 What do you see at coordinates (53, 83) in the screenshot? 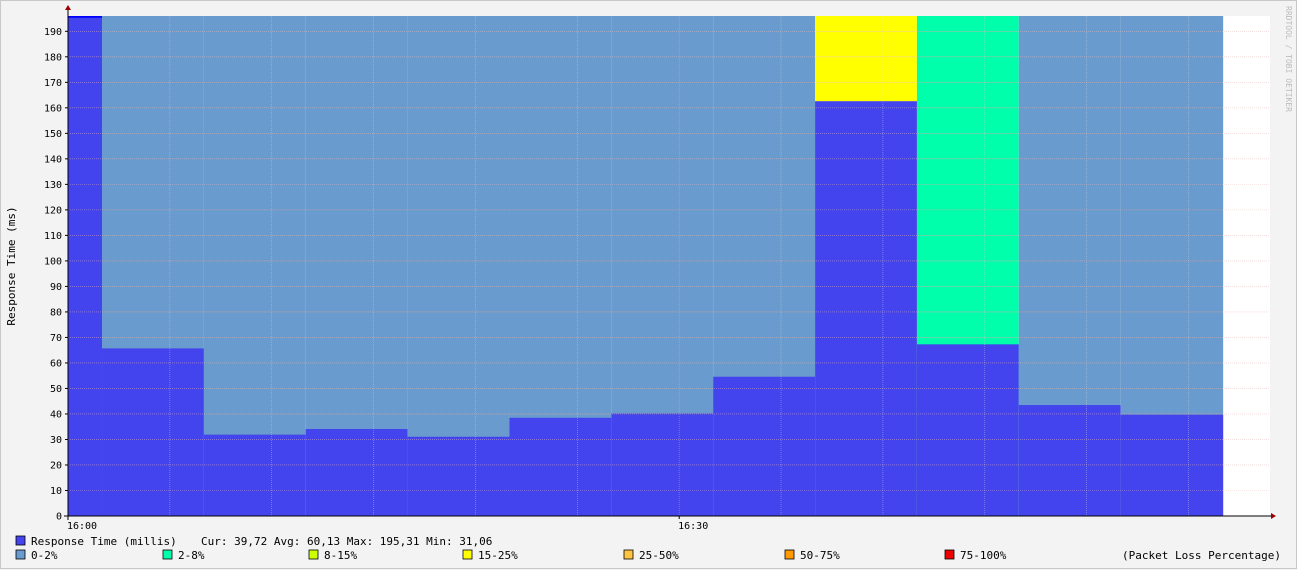
I see `y-tick-label-170: 170` at bounding box center [53, 83].